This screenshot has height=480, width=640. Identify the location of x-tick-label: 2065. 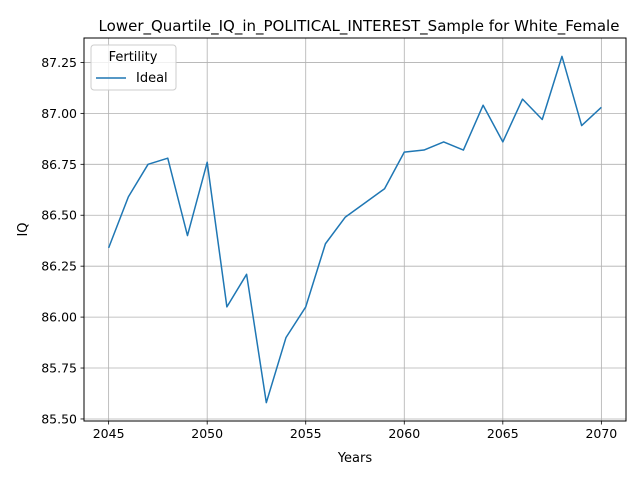
(503, 433).